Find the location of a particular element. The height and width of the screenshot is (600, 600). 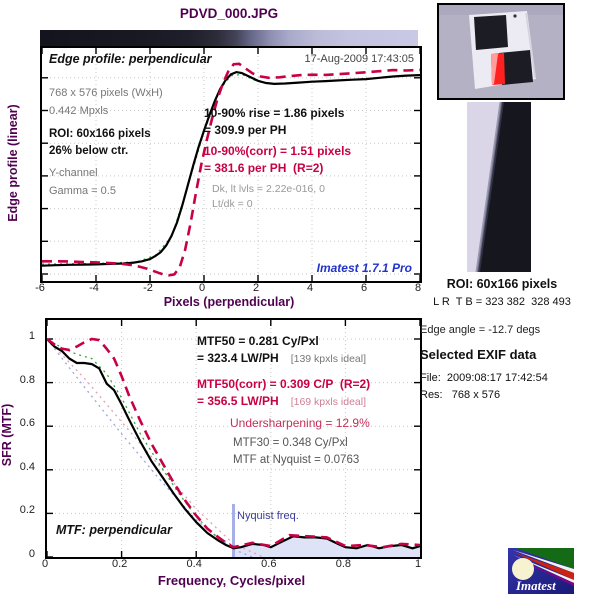

mtf50-corr-lwph: = 356.5 LW/PH is located at coordinates (238, 401).